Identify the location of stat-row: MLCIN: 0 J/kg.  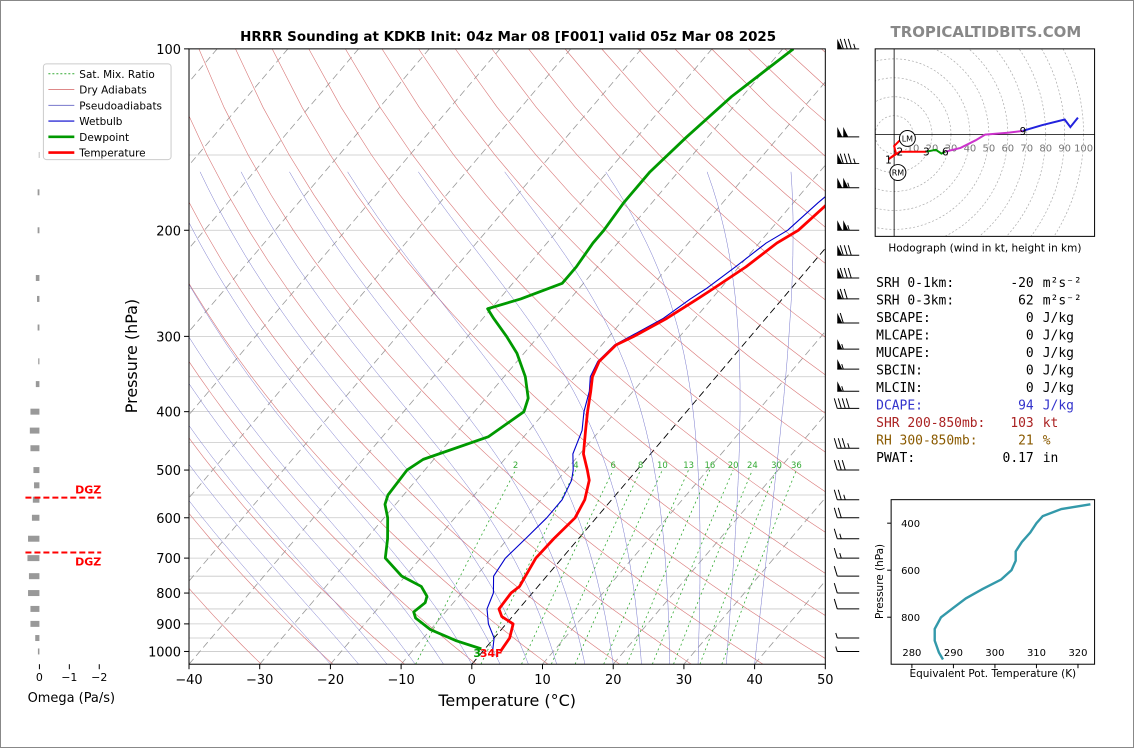
(975, 388).